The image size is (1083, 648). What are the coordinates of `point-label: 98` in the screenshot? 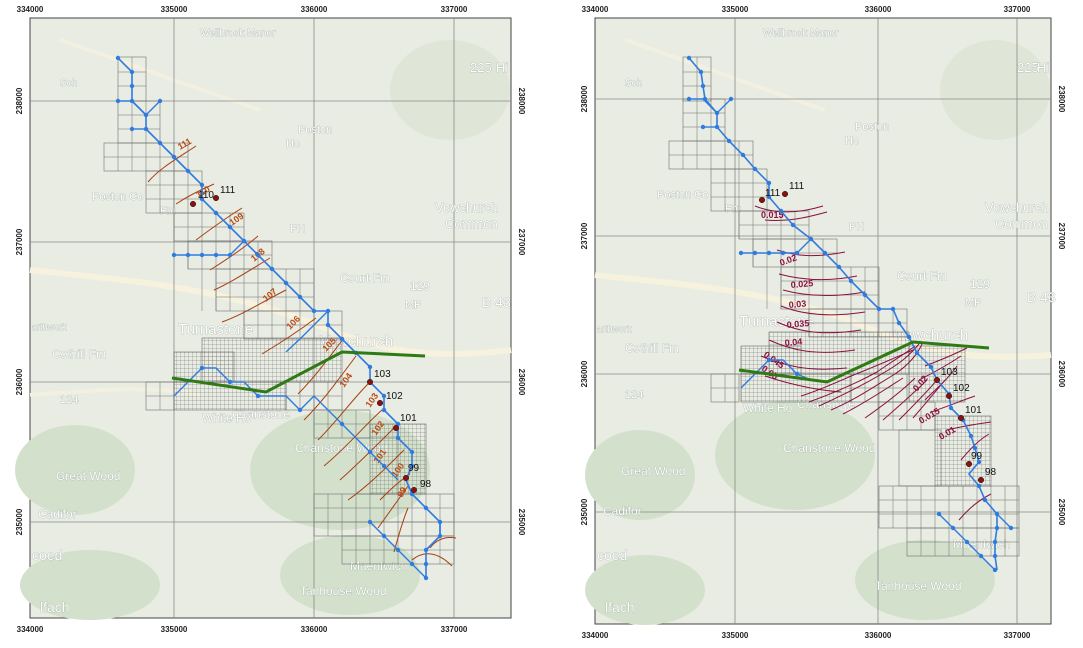 It's located at (426, 484).